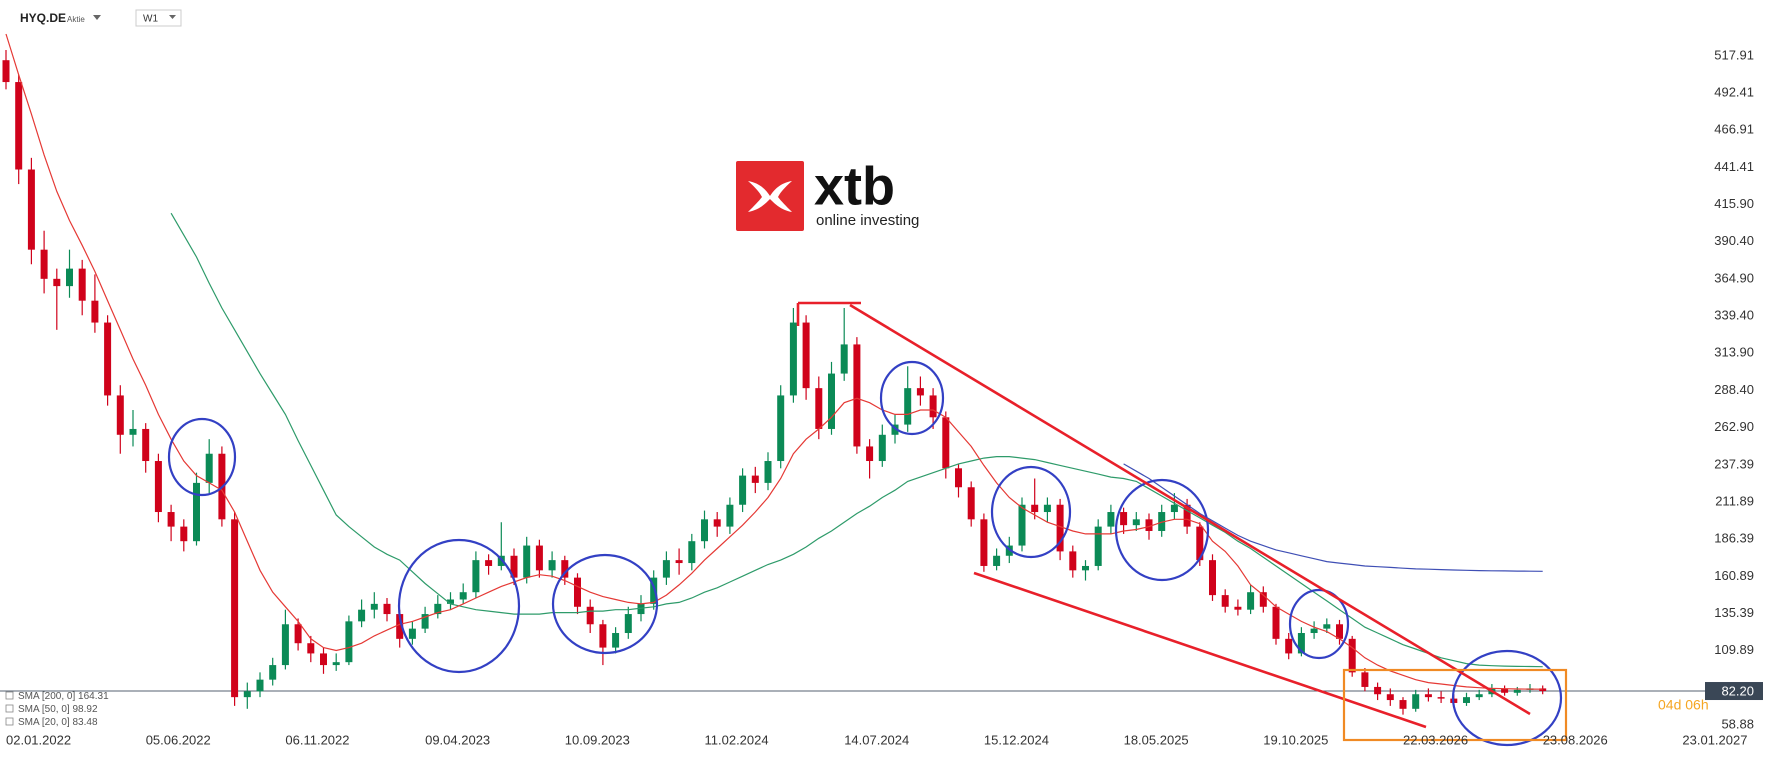 This screenshot has height=761, width=1768. I want to click on countdown: 04d 06h, so click(1683, 705).